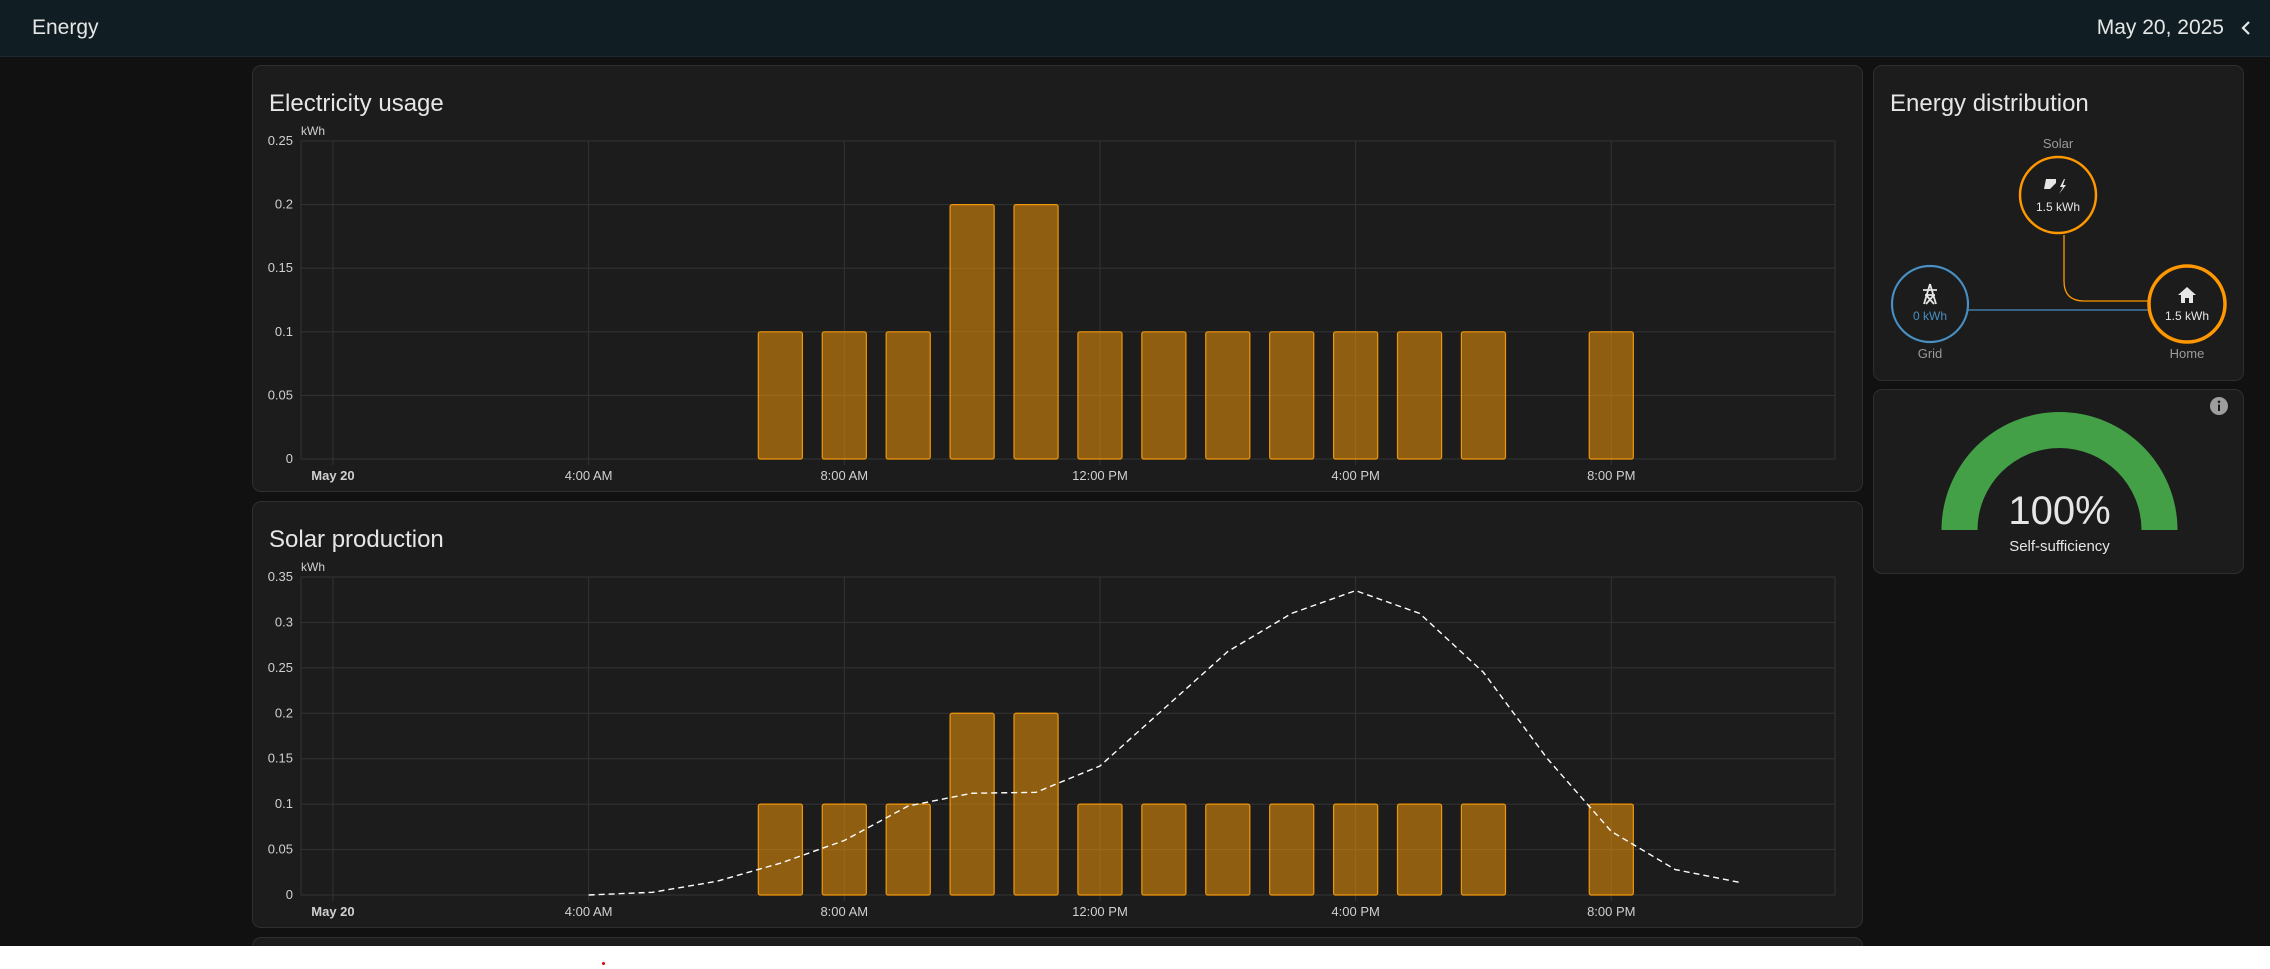  I want to click on self-sufficiency-value: 100%, so click(2059, 511).